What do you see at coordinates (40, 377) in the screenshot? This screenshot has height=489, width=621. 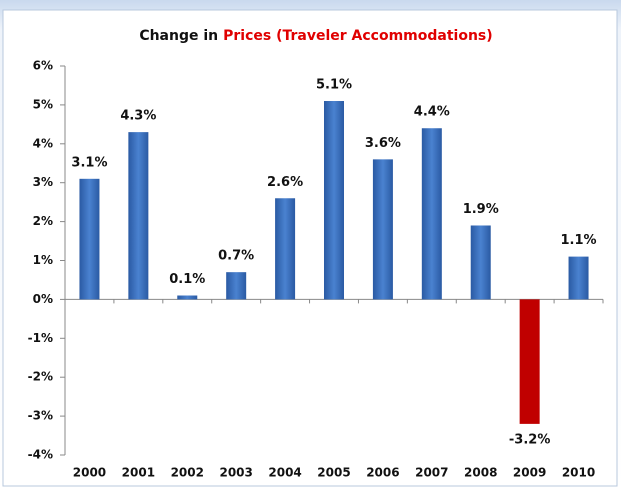 I see `y-tick-label: -2%` at bounding box center [40, 377].